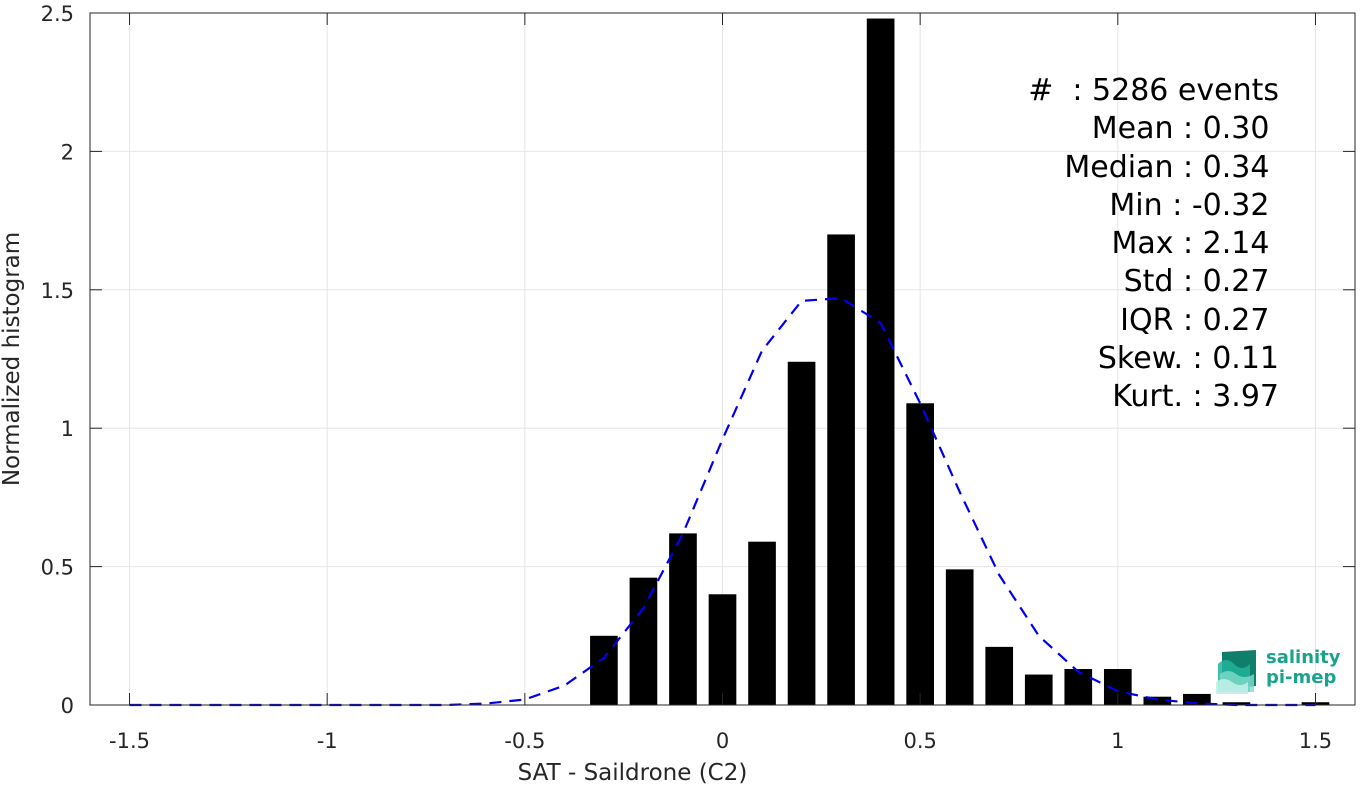 The width and height of the screenshot is (1367, 785). What do you see at coordinates (633, 772) in the screenshot?
I see `x-axis-label: SAT - Saildrone (C2)` at bounding box center [633, 772].